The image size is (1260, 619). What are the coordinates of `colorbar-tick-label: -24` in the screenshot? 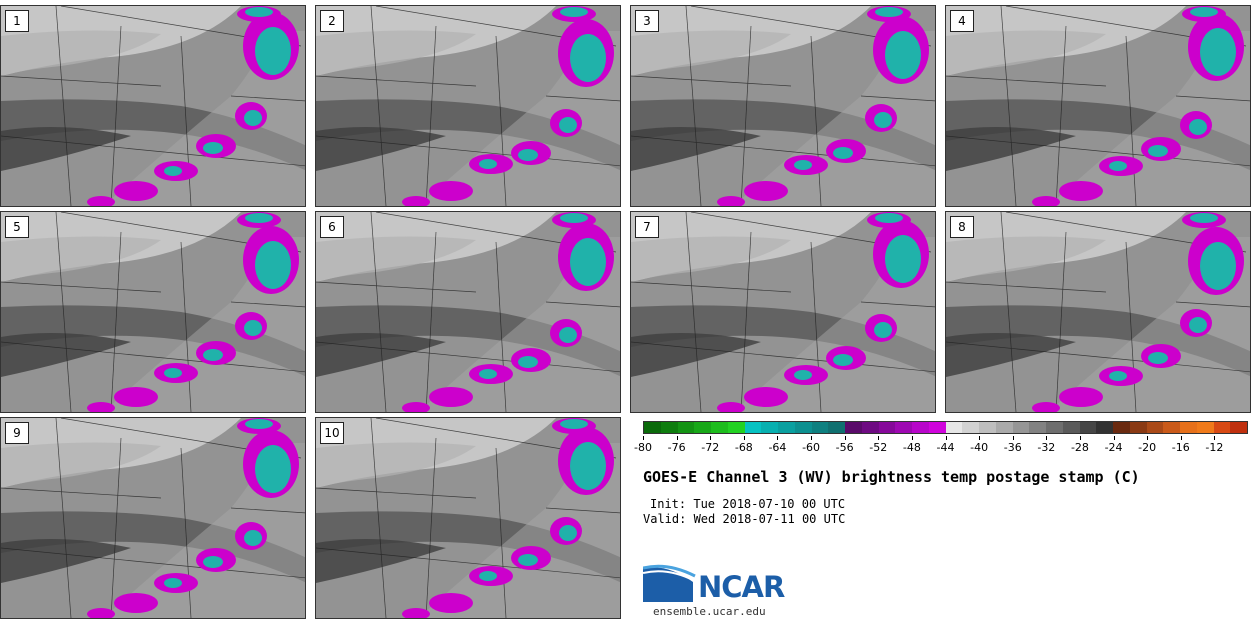 It's located at (1113, 447).